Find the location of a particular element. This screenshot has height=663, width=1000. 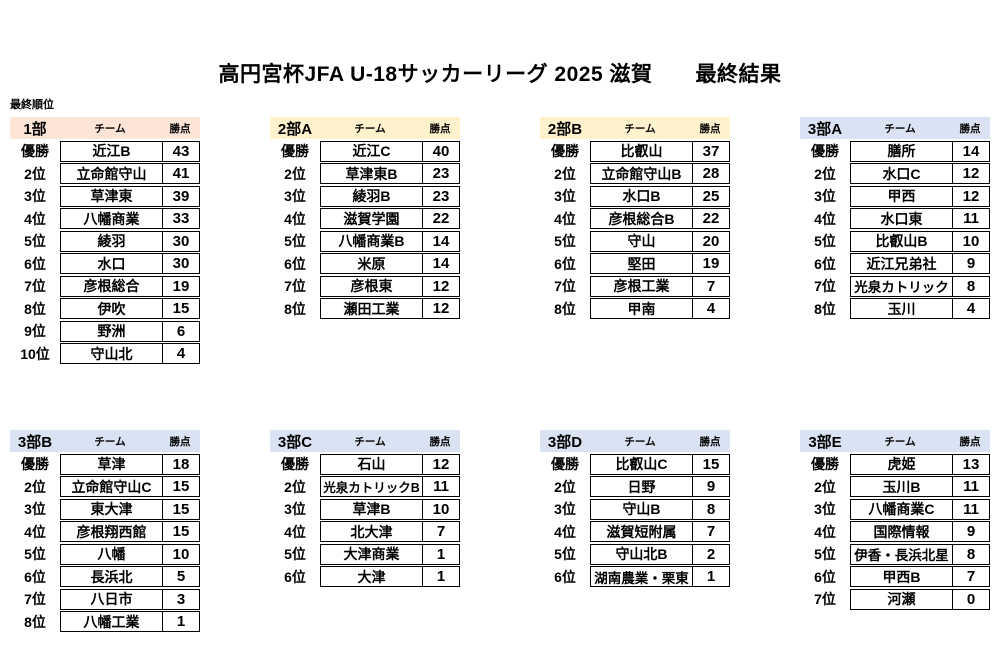

table-row: 8位 伊吹 15 is located at coordinates (105, 308).